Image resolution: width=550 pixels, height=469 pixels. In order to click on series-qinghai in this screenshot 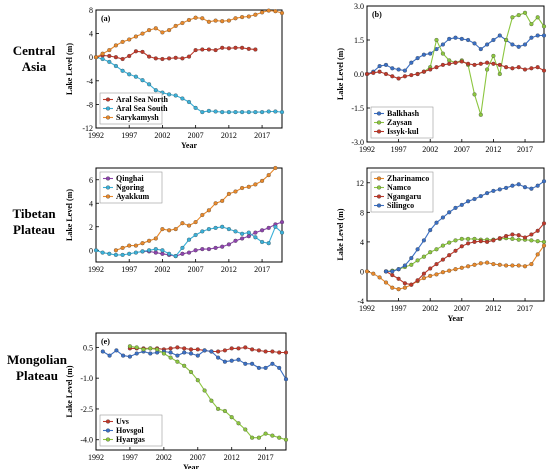, I will do `click(212, 239)`.